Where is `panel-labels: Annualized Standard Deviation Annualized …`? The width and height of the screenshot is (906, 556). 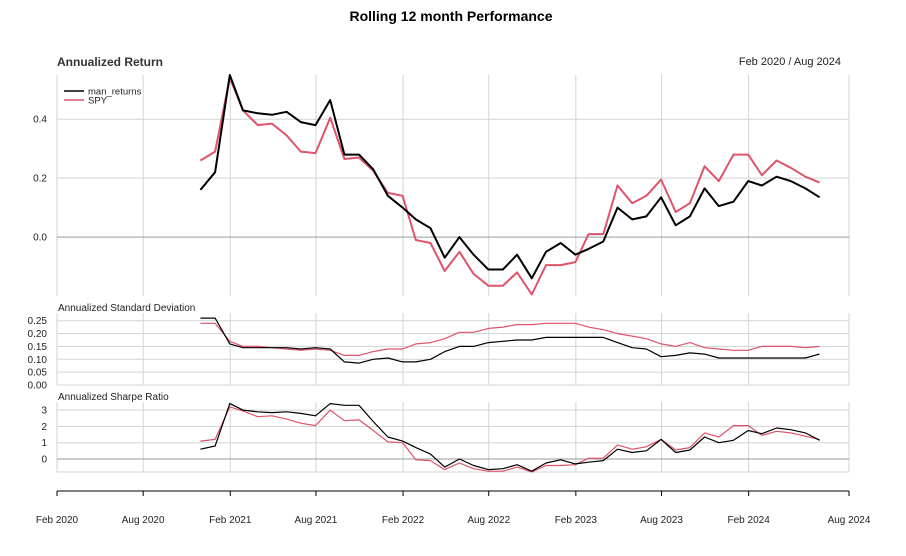
panel-labels: Annualized Standard Deviation Annualized … is located at coordinates (126, 353).